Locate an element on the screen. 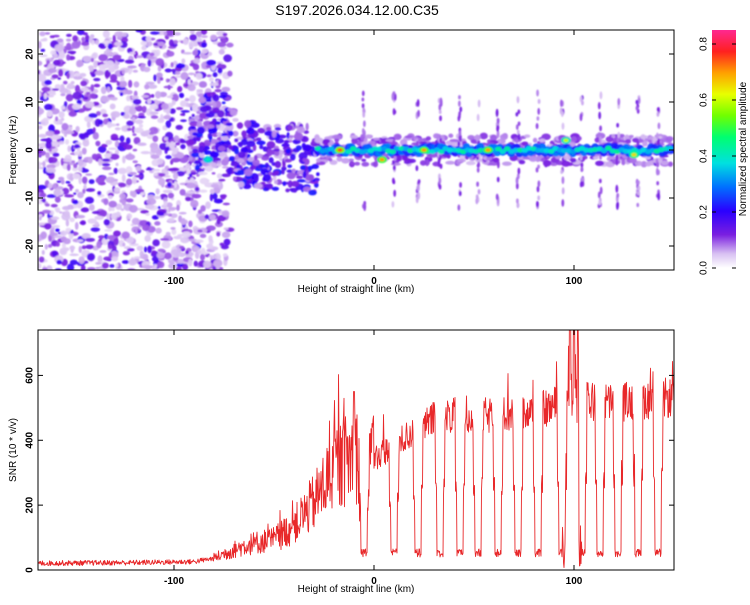 The width and height of the screenshot is (750, 605). colorbar-label: Normalized spectral amplitude is located at coordinates (743, 148).